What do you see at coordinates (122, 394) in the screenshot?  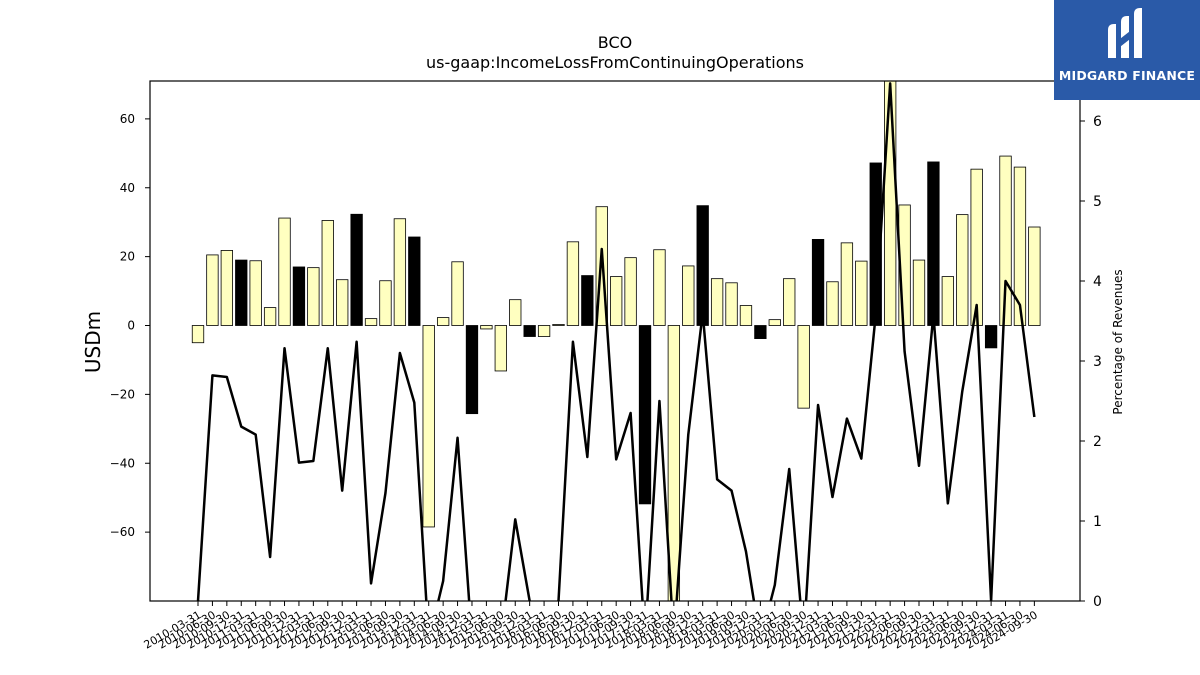 I see `y-tick-label: −20` at bounding box center [122, 394].